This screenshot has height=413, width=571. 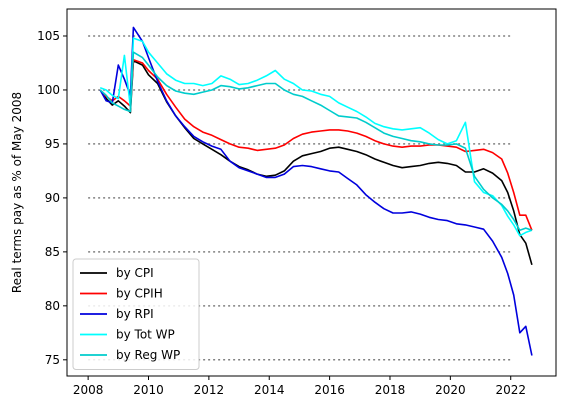 What do you see at coordinates (148, 355) in the screenshot?
I see `legend-label-4: by Reg WP` at bounding box center [148, 355].